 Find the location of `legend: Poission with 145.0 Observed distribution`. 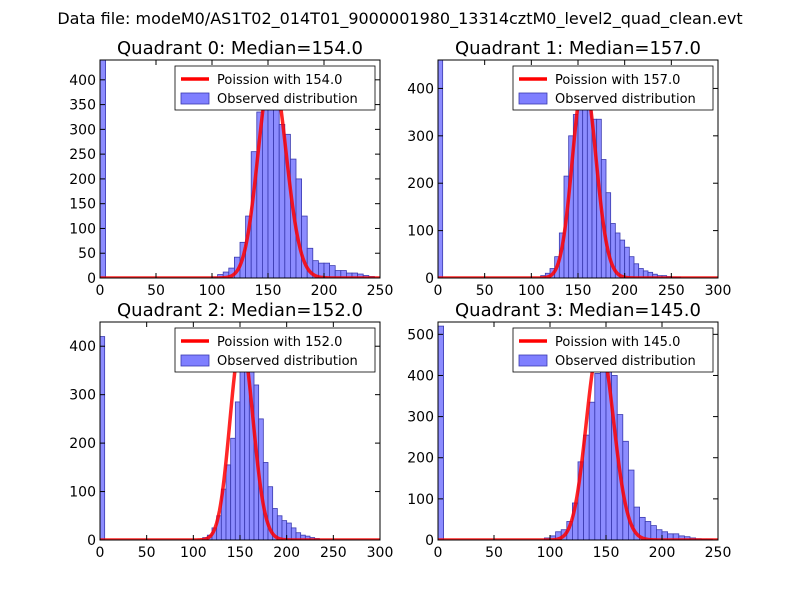

legend: Poission with 145.0 Observed distribution is located at coordinates (613, 350).